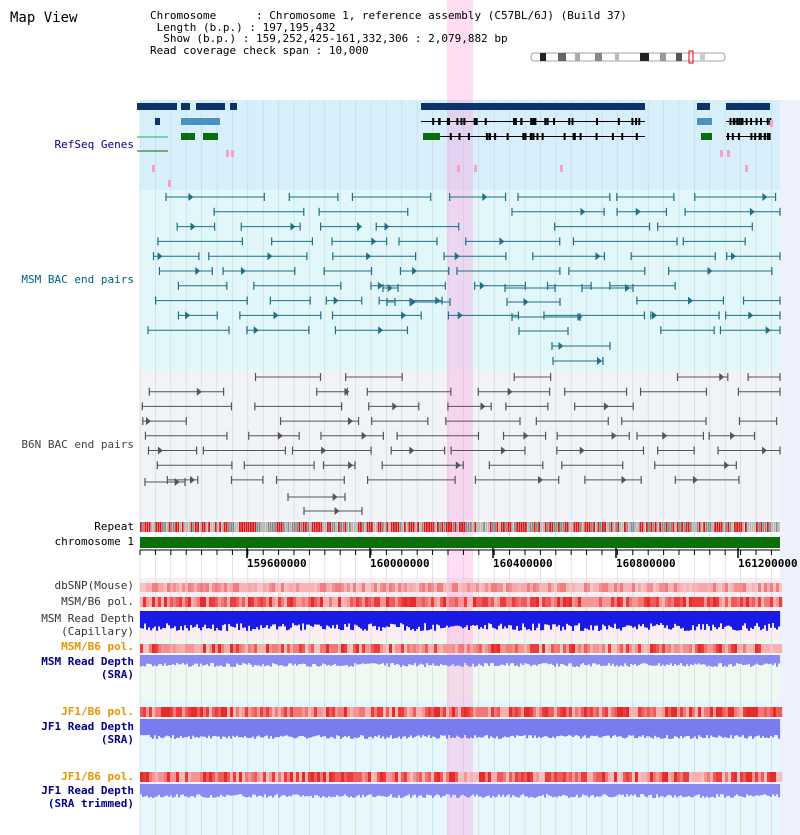  I want to click on dbsnp-label: dbSNP(Mouse), so click(94, 585).